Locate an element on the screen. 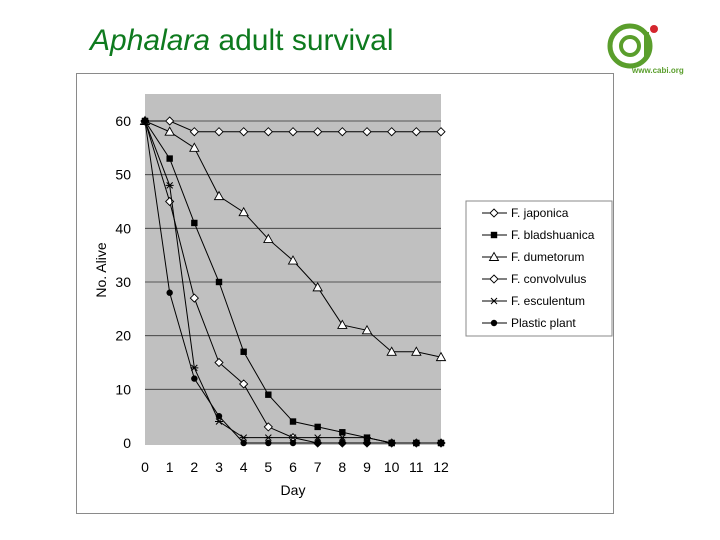  x-tick-label: 6 is located at coordinates (293, 467).